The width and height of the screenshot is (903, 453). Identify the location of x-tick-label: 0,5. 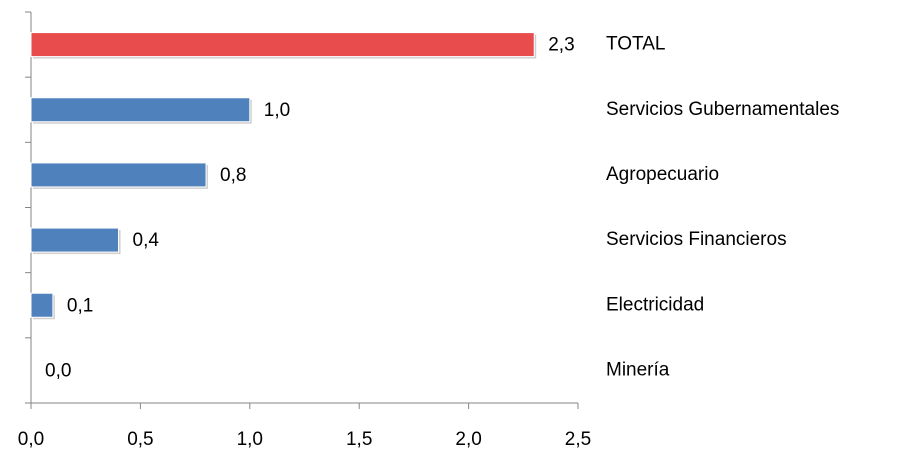
(140, 439).